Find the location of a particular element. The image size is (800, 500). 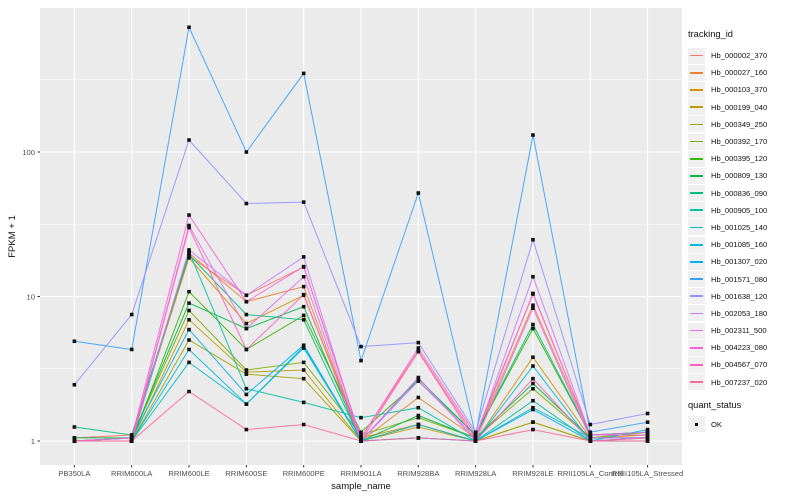

legend-item: Hb_001638_120 is located at coordinates (744, 296).